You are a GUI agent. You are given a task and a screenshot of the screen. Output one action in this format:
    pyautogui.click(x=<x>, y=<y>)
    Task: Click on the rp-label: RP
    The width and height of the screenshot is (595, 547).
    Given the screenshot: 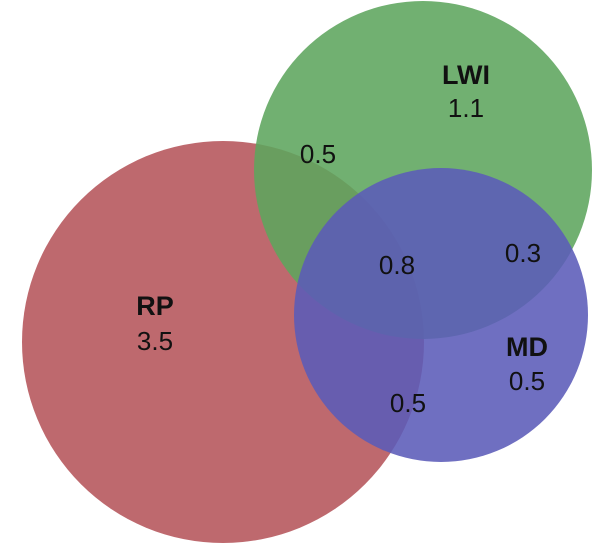 What is the action you would take?
    pyautogui.click(x=155, y=306)
    